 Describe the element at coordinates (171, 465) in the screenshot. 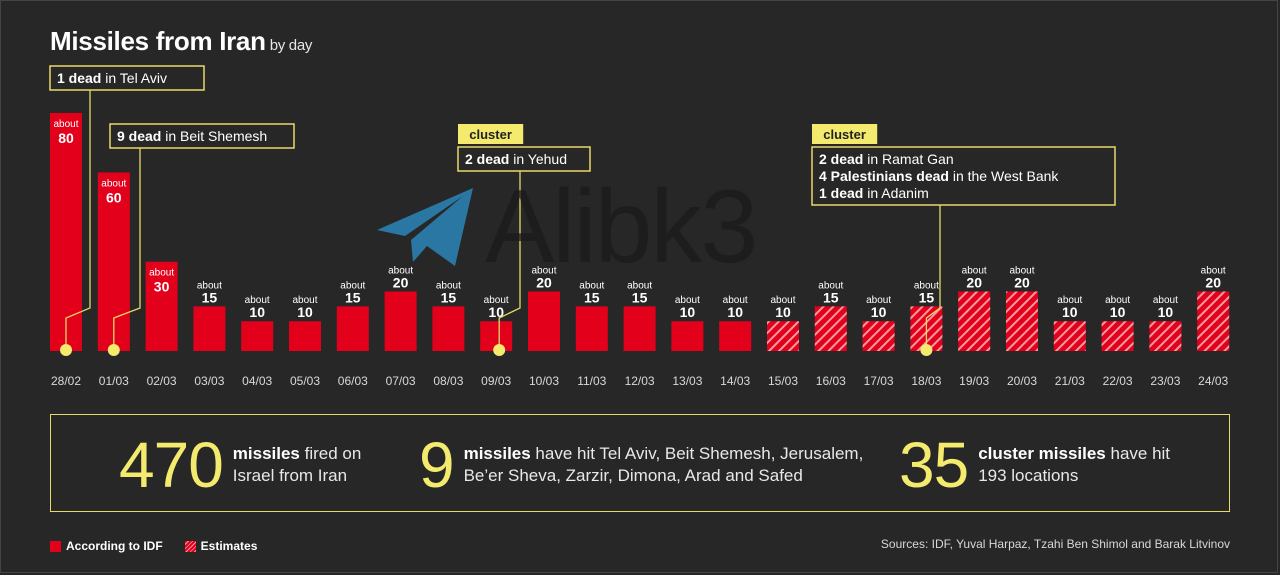

I see `stat-number: 470` at that location.